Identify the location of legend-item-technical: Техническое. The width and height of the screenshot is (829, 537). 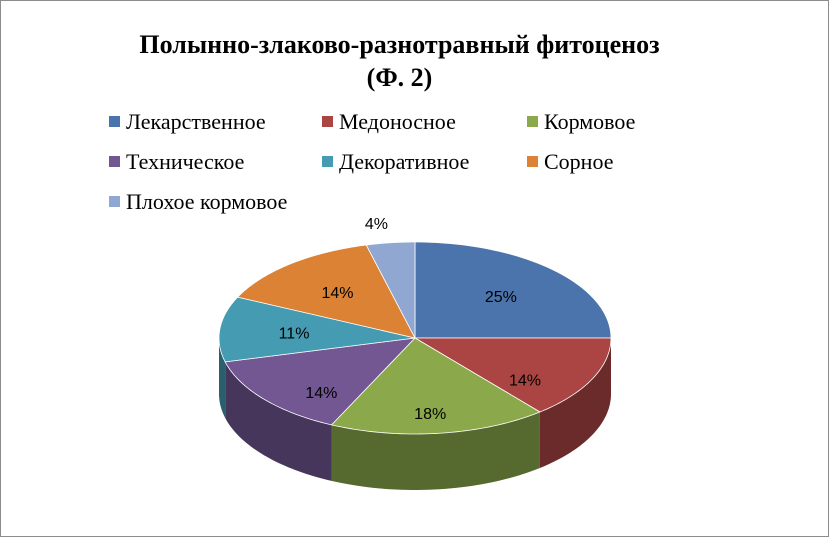
(176, 162).